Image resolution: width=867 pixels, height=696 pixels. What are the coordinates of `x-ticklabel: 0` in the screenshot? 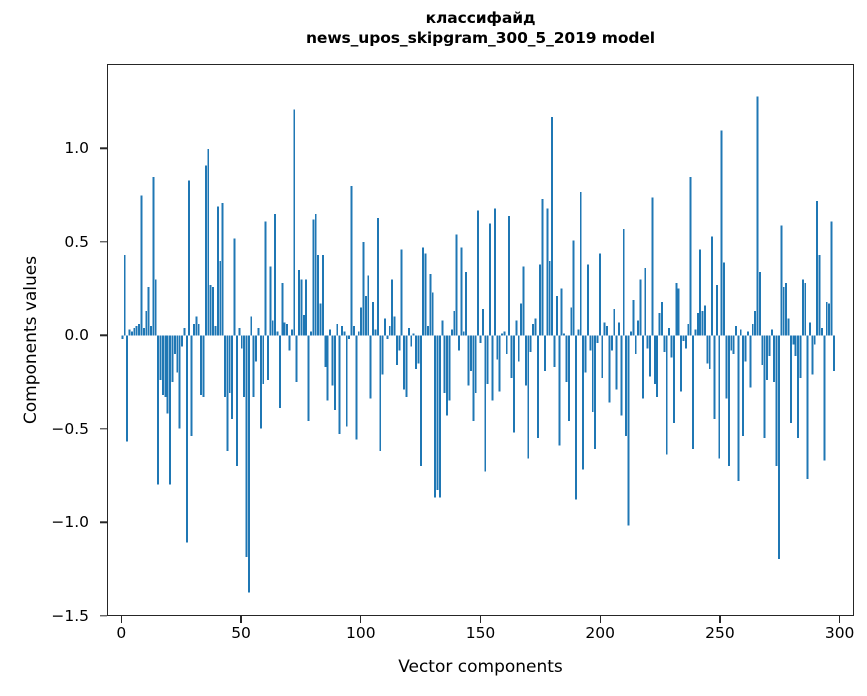 It's located at (121, 633).